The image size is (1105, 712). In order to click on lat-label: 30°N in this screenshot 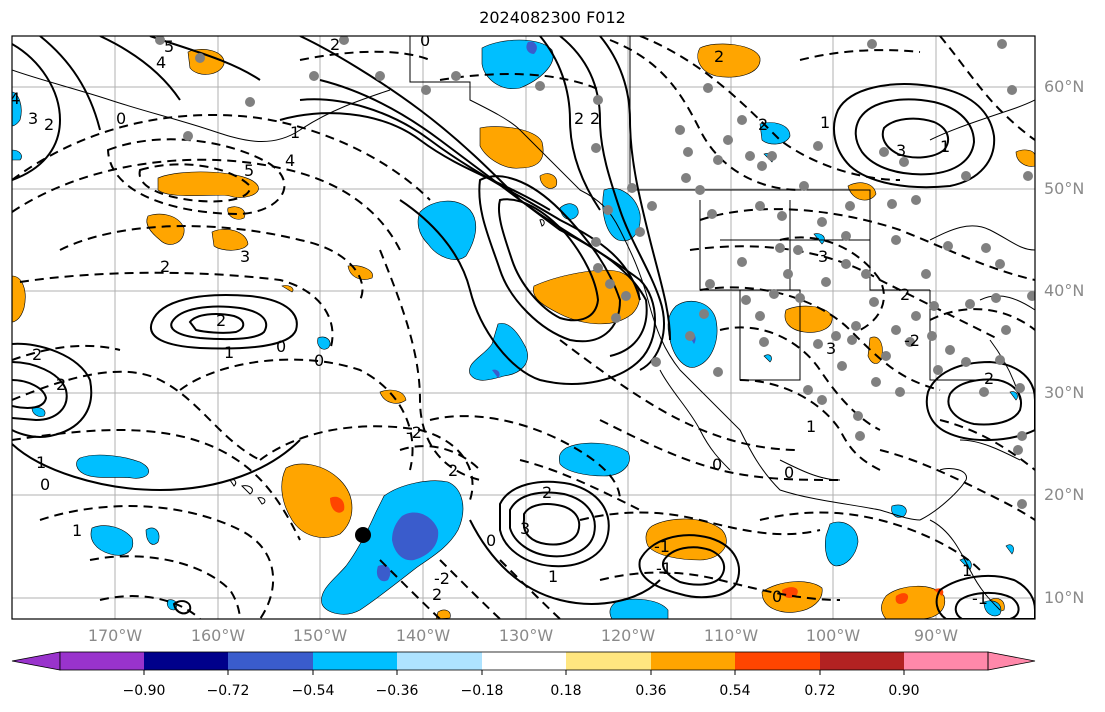, I will do `click(1064, 392)`.